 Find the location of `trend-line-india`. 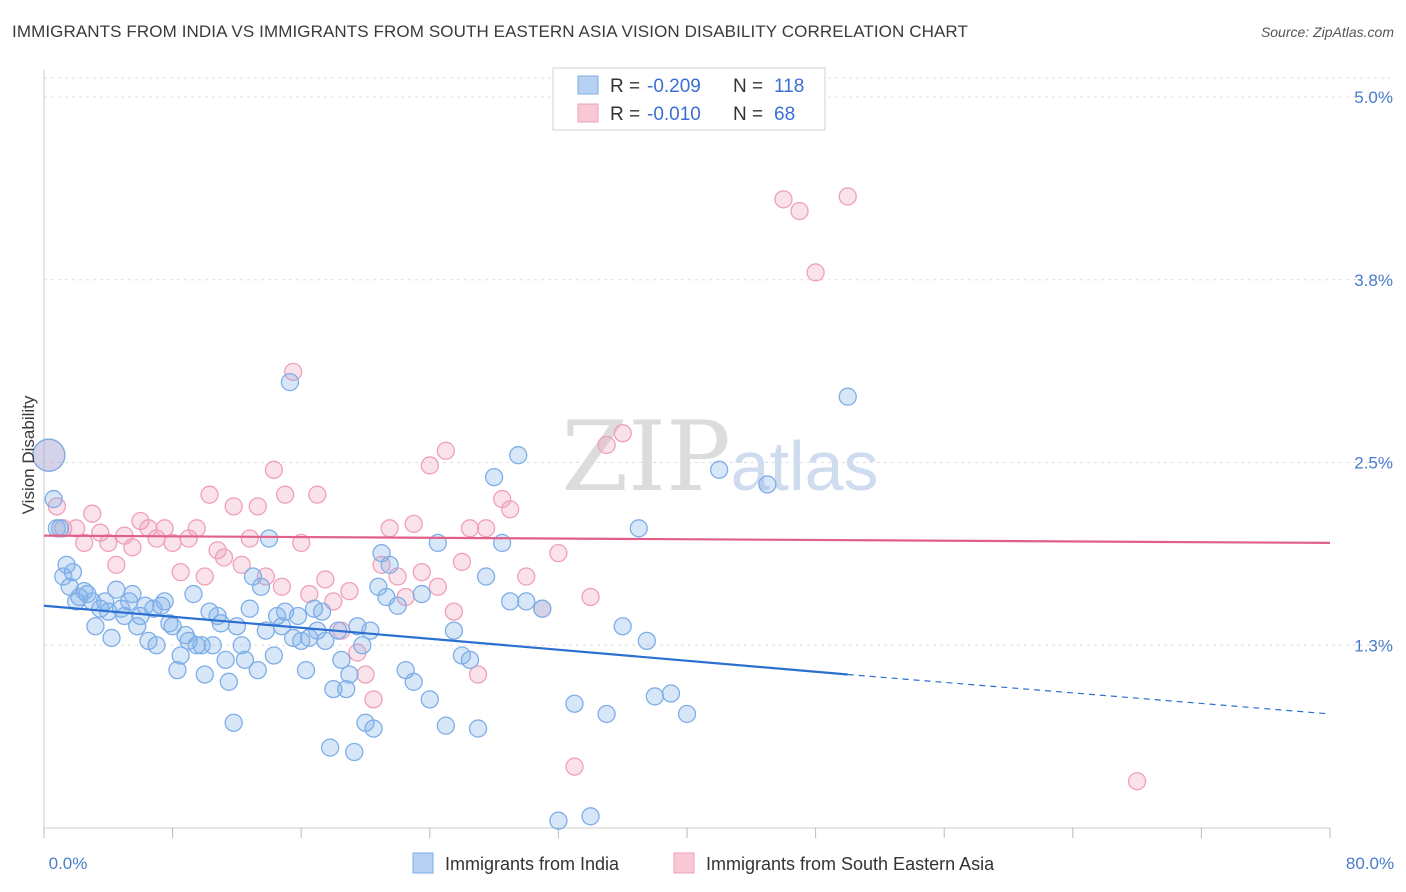

trend-line-india is located at coordinates (445, 640).